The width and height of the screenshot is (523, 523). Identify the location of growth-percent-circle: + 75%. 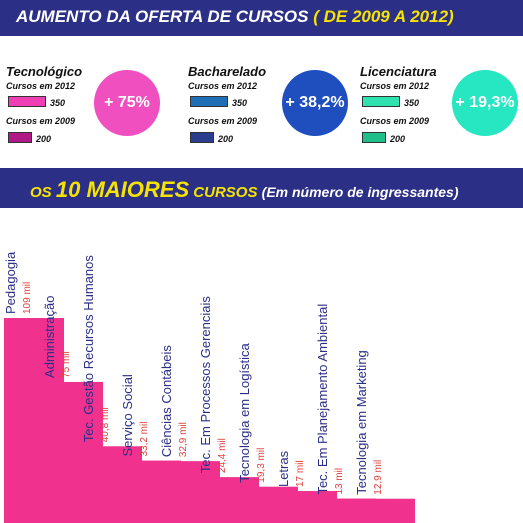
(127, 103).